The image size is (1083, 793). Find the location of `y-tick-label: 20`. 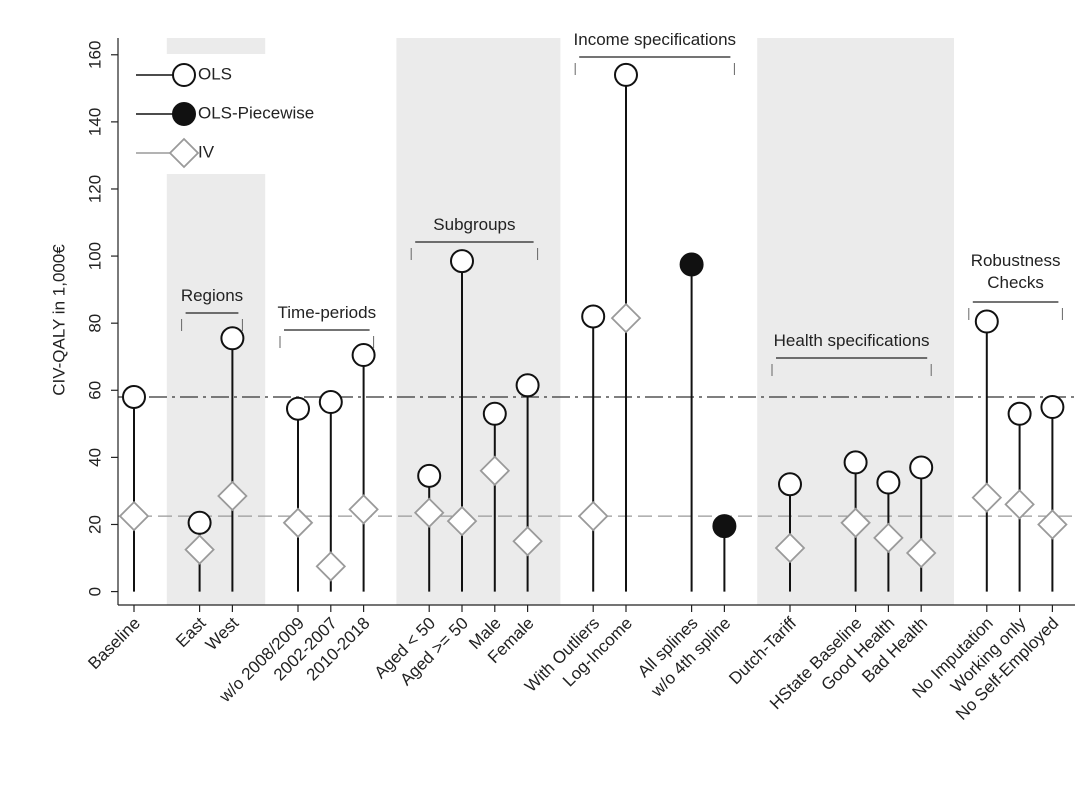

y-tick-label: 20 is located at coordinates (94, 524).